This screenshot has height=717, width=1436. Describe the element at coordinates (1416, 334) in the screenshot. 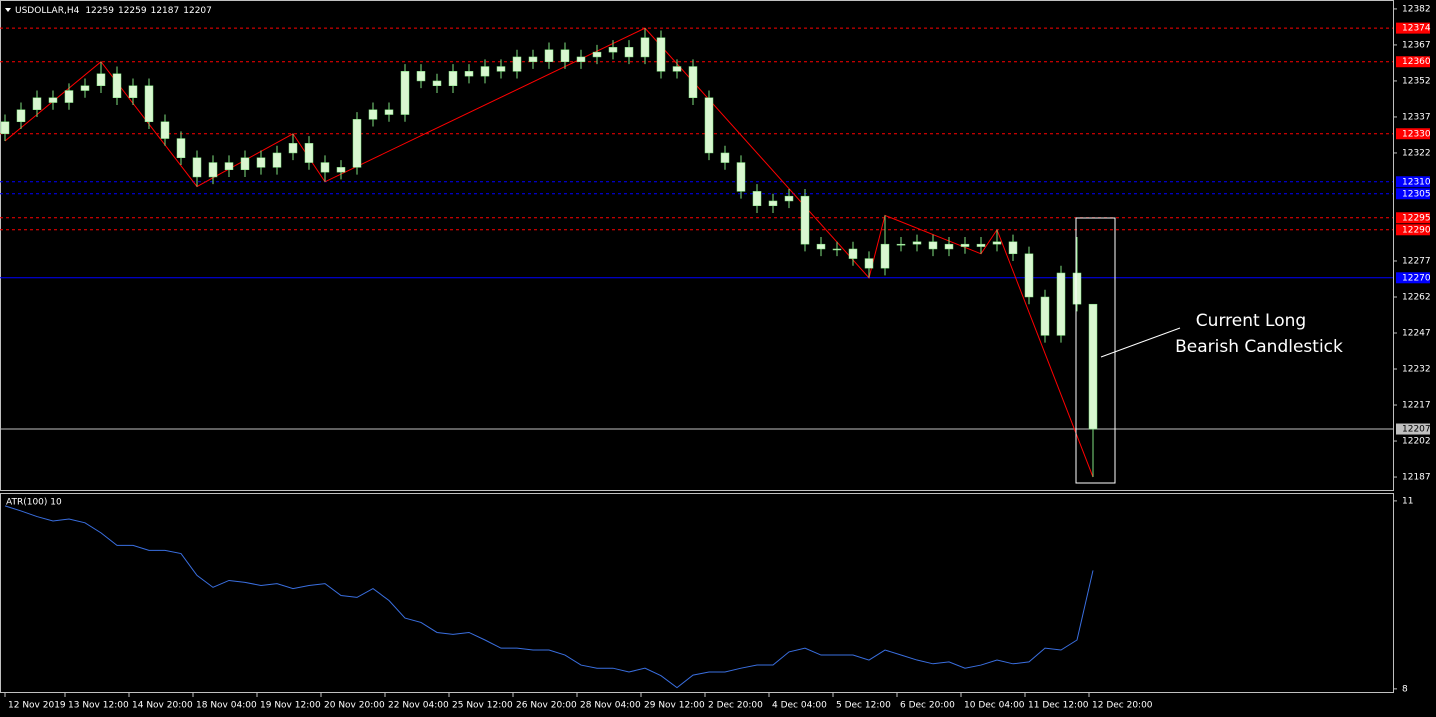

I see `y-tick-label: 12247` at that location.